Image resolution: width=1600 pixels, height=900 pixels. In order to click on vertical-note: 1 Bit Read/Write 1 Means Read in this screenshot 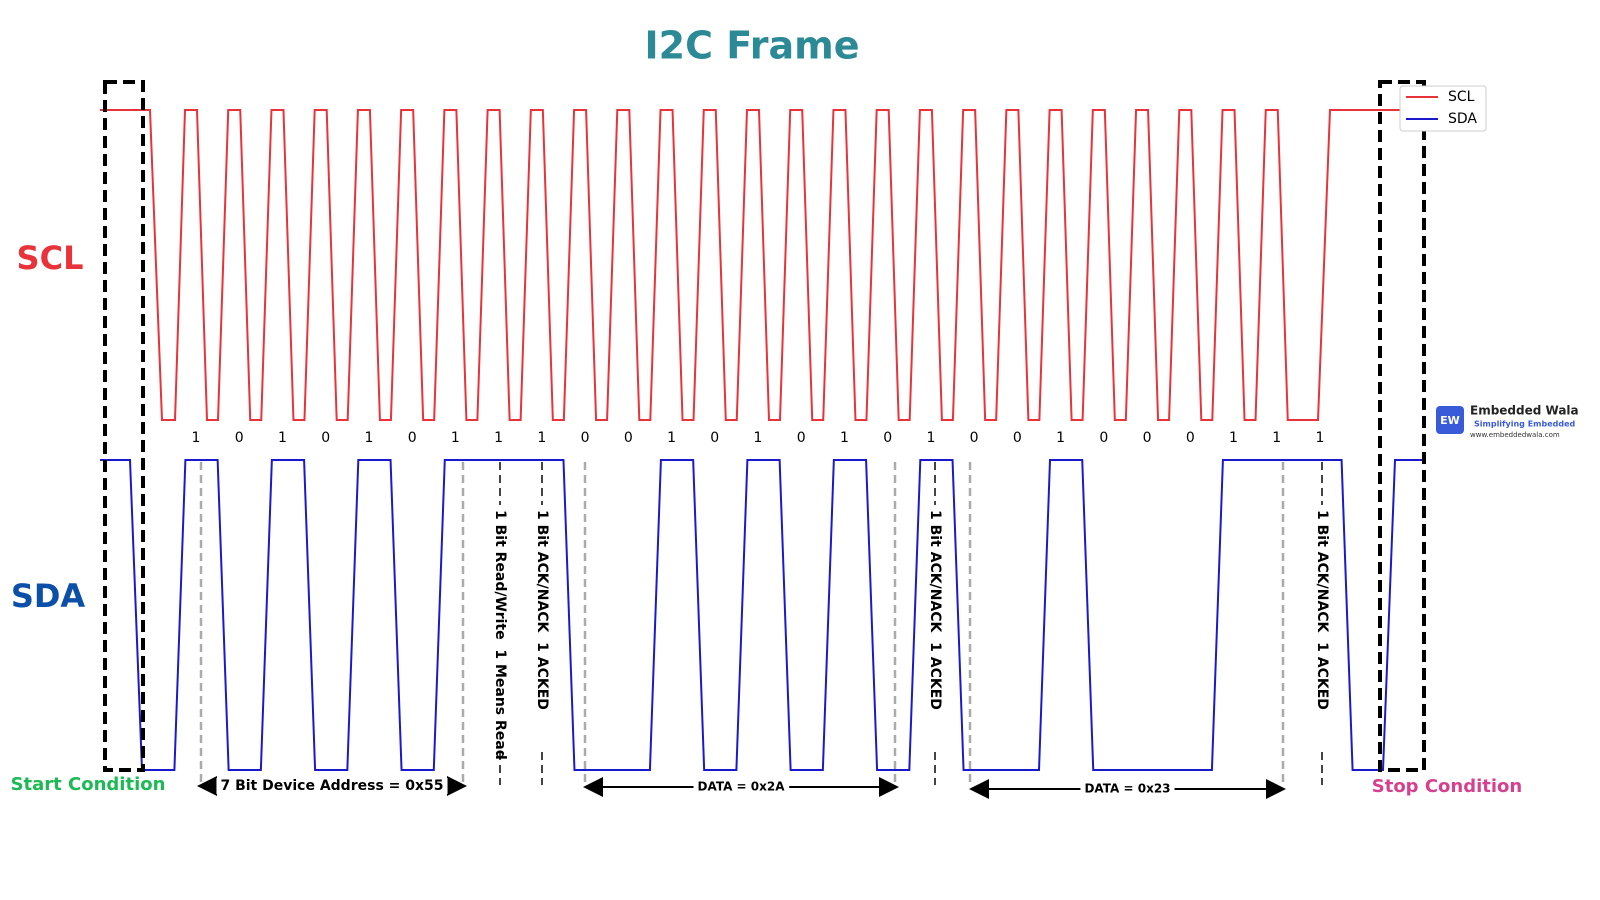, I will do `click(500, 635)`.